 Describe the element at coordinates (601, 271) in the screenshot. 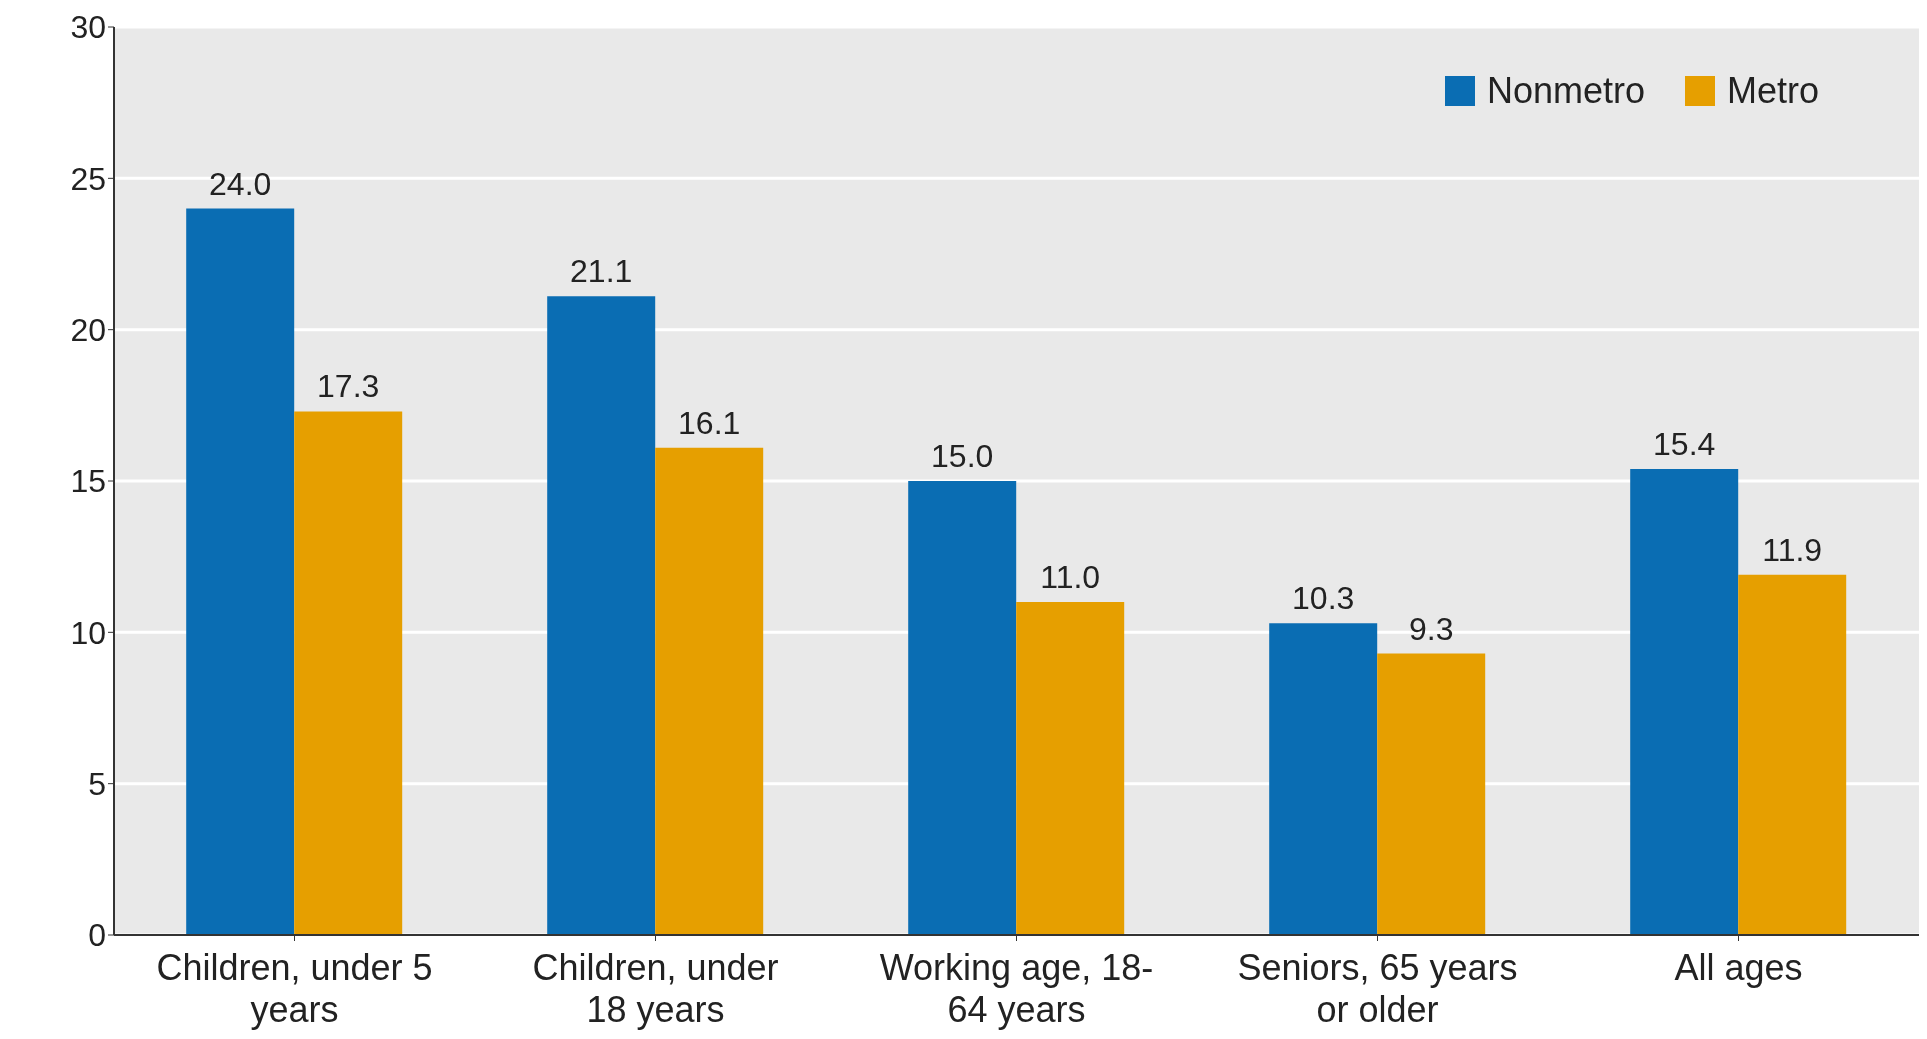

I see `data-label: 21.1` at that location.